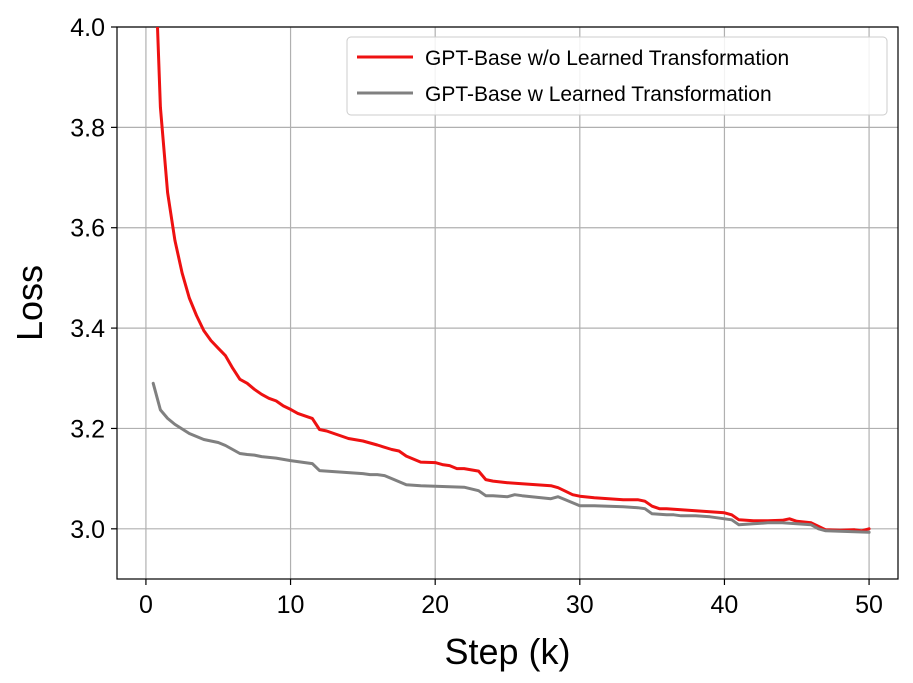 The image size is (913, 683). I want to click on y-tick-label: 4.0, so click(87, 28).